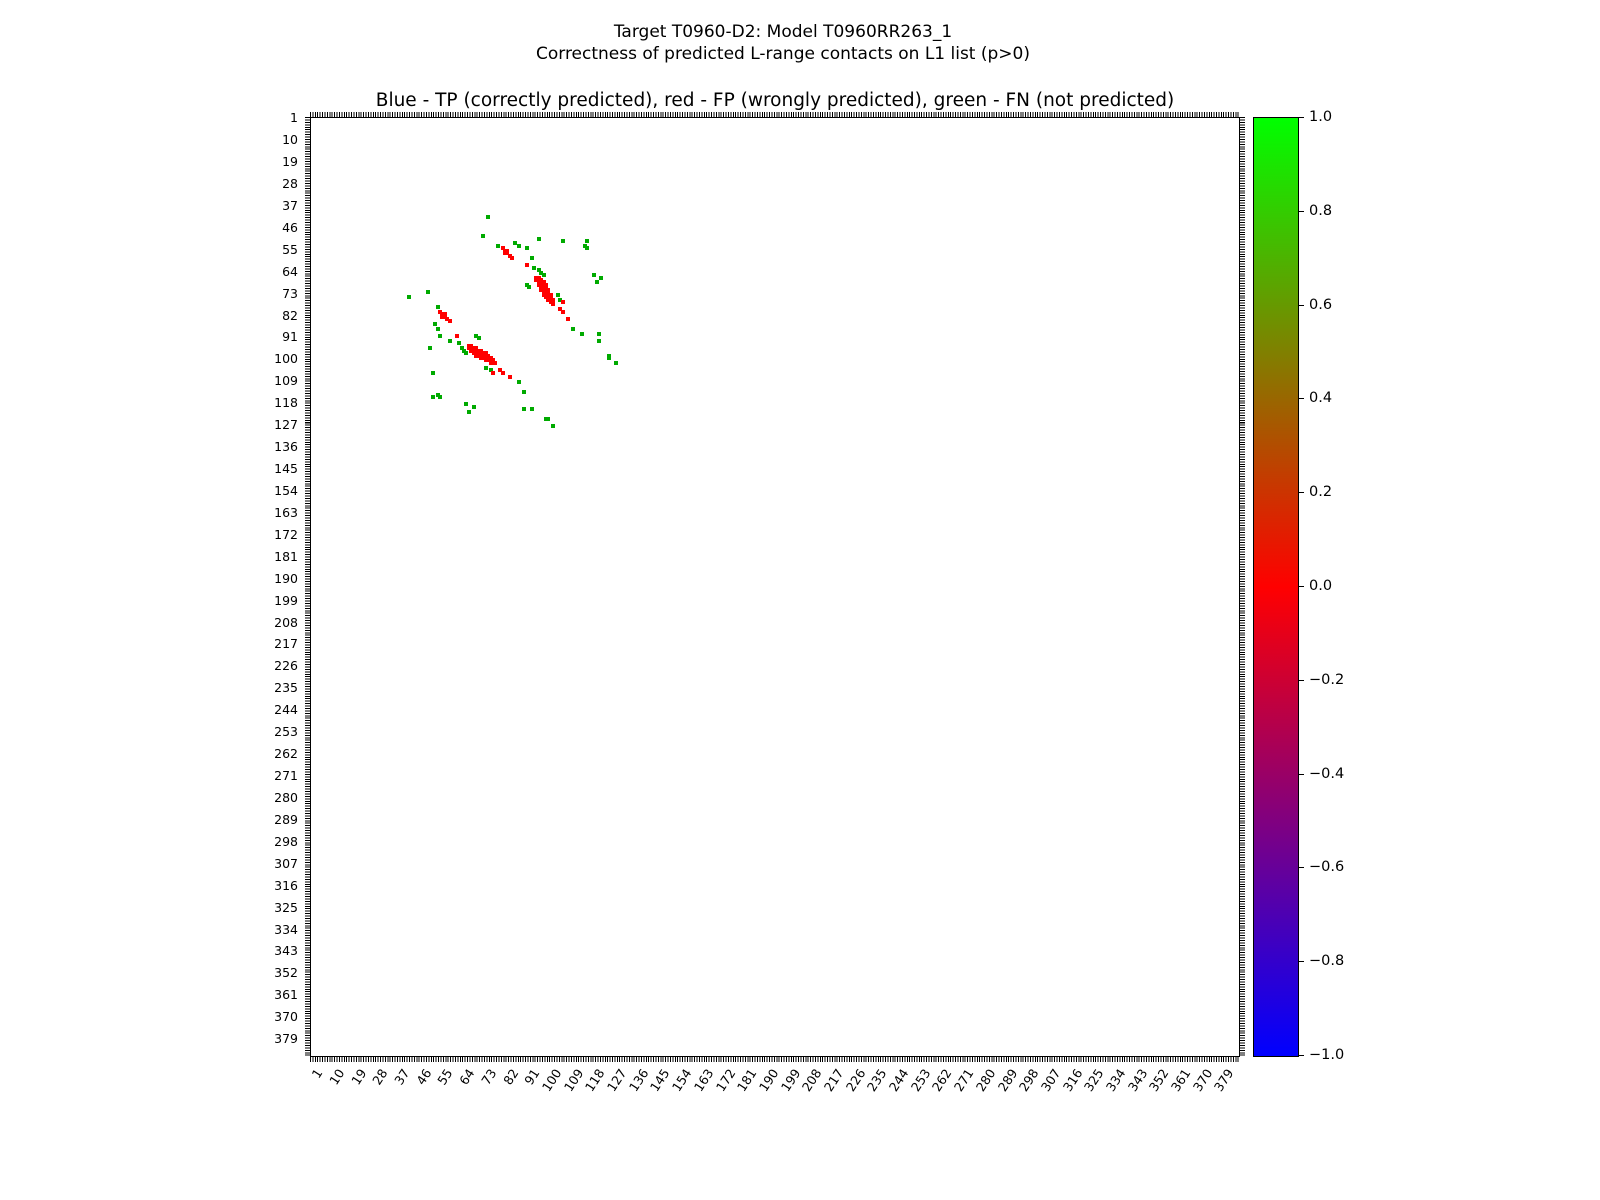 Image resolution: width=1600 pixels, height=1200 pixels. Describe the element at coordinates (286, 469) in the screenshot. I see `y-tick-label: 145` at that location.